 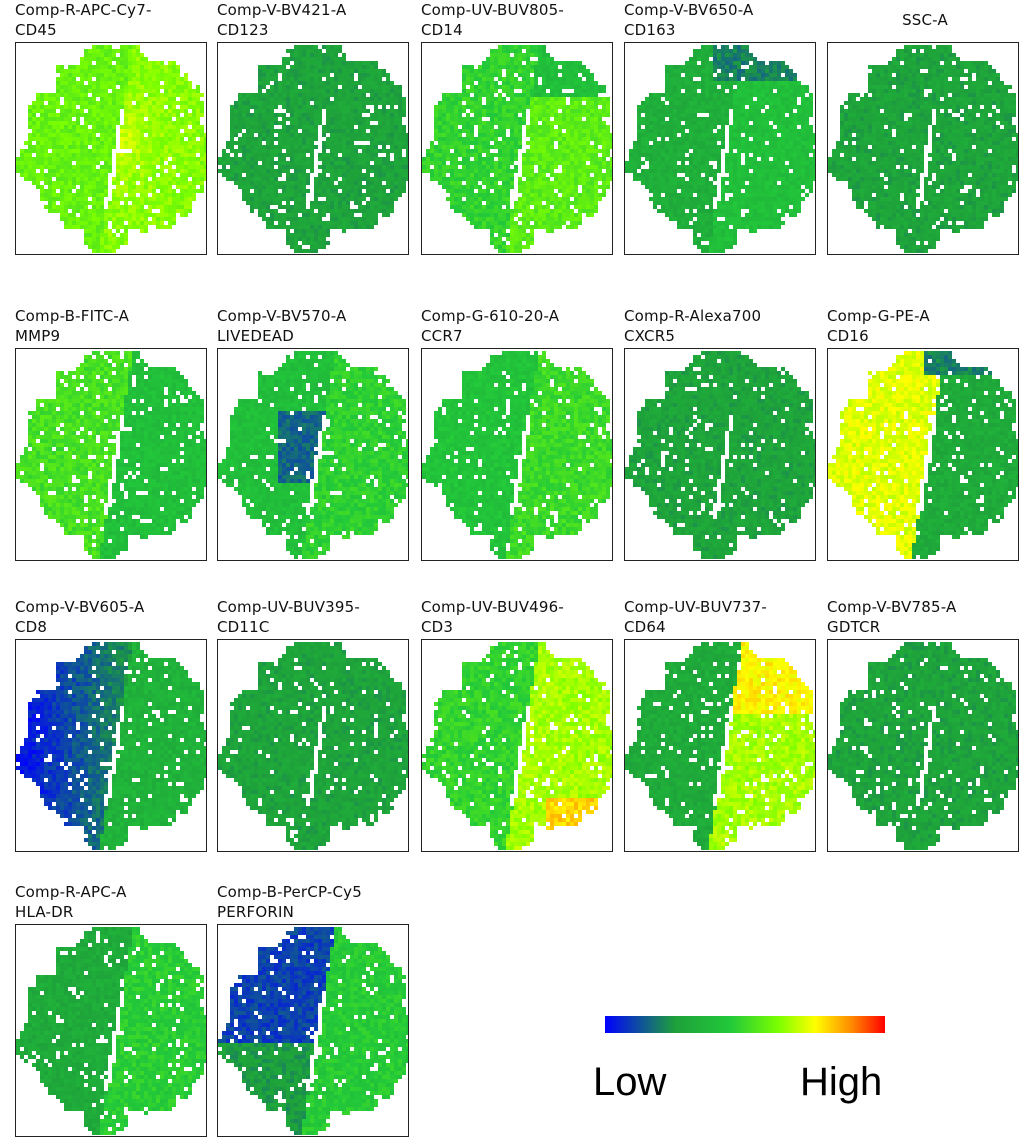 I want to click on panel-channel-label: Comp-G-PE-A, so click(x=923, y=316).